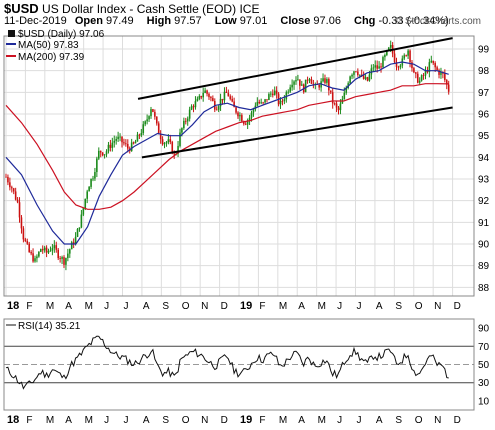 The height and width of the screenshot is (430, 495). Describe the element at coordinates (120, 21) in the screenshot. I see `open-value: 97.49` at that location.